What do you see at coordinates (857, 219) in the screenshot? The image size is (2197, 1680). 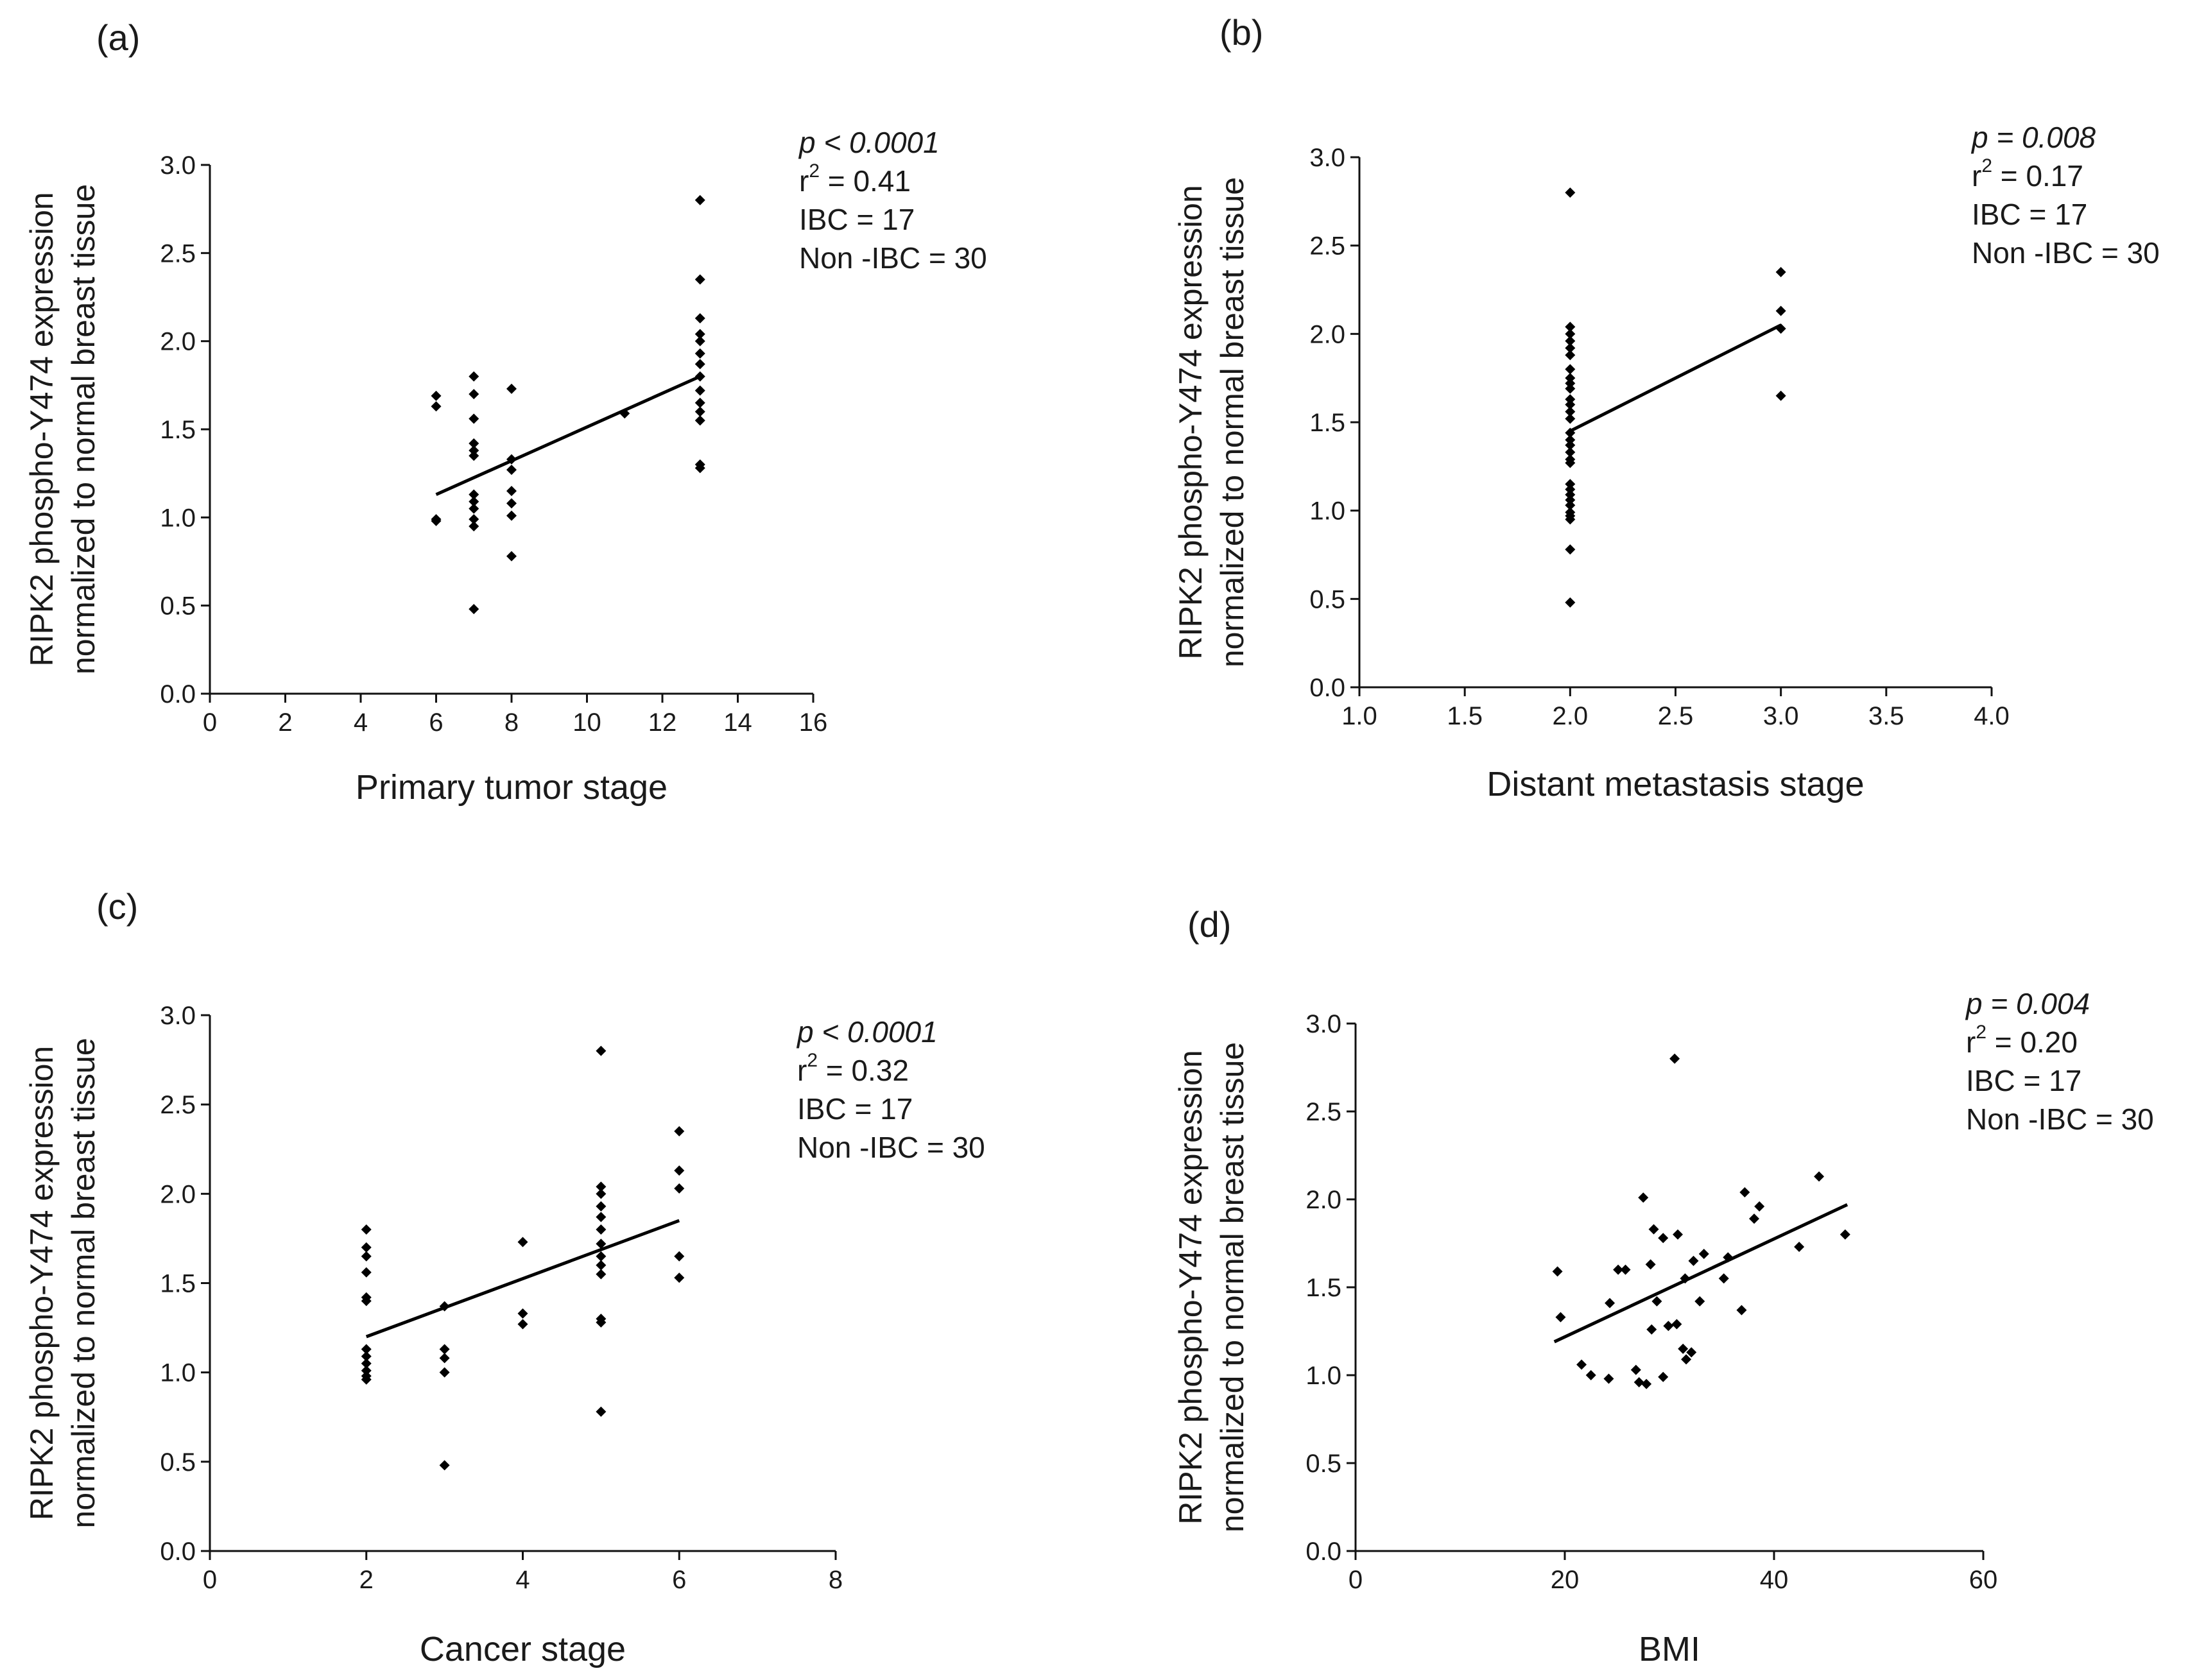 I see `ibc-count: IBC = 17` at bounding box center [857, 219].